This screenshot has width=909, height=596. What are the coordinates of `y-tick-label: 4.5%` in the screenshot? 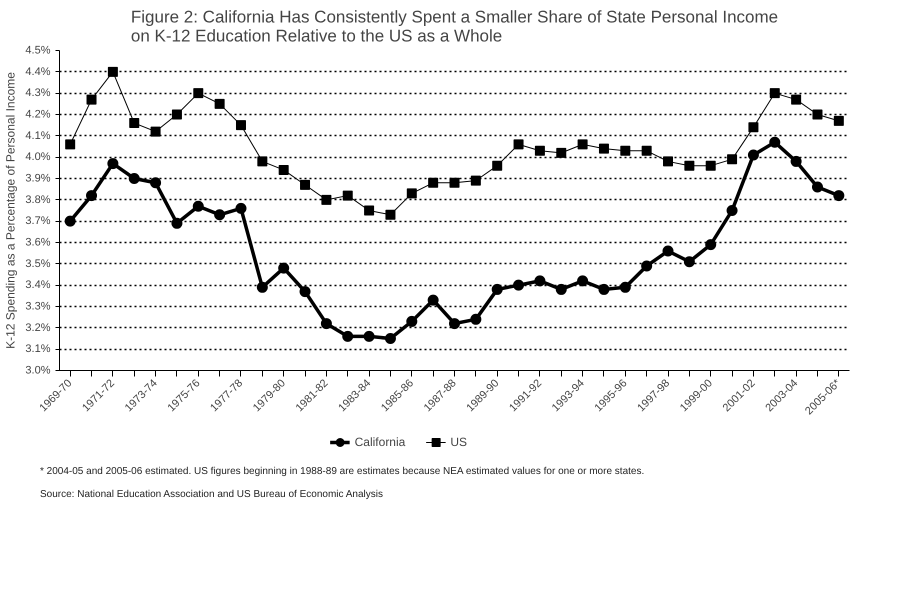 It's located at (38, 50).